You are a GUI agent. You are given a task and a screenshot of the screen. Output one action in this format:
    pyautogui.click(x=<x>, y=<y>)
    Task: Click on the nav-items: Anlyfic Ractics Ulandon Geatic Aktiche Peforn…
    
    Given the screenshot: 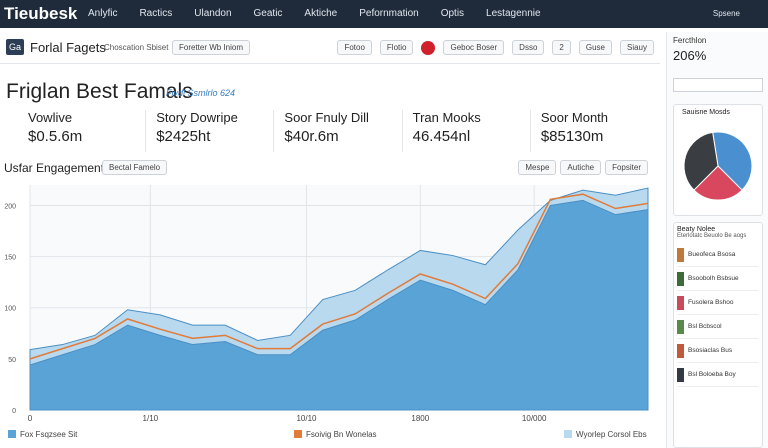 What is the action you would take?
    pyautogui.click(x=314, y=13)
    